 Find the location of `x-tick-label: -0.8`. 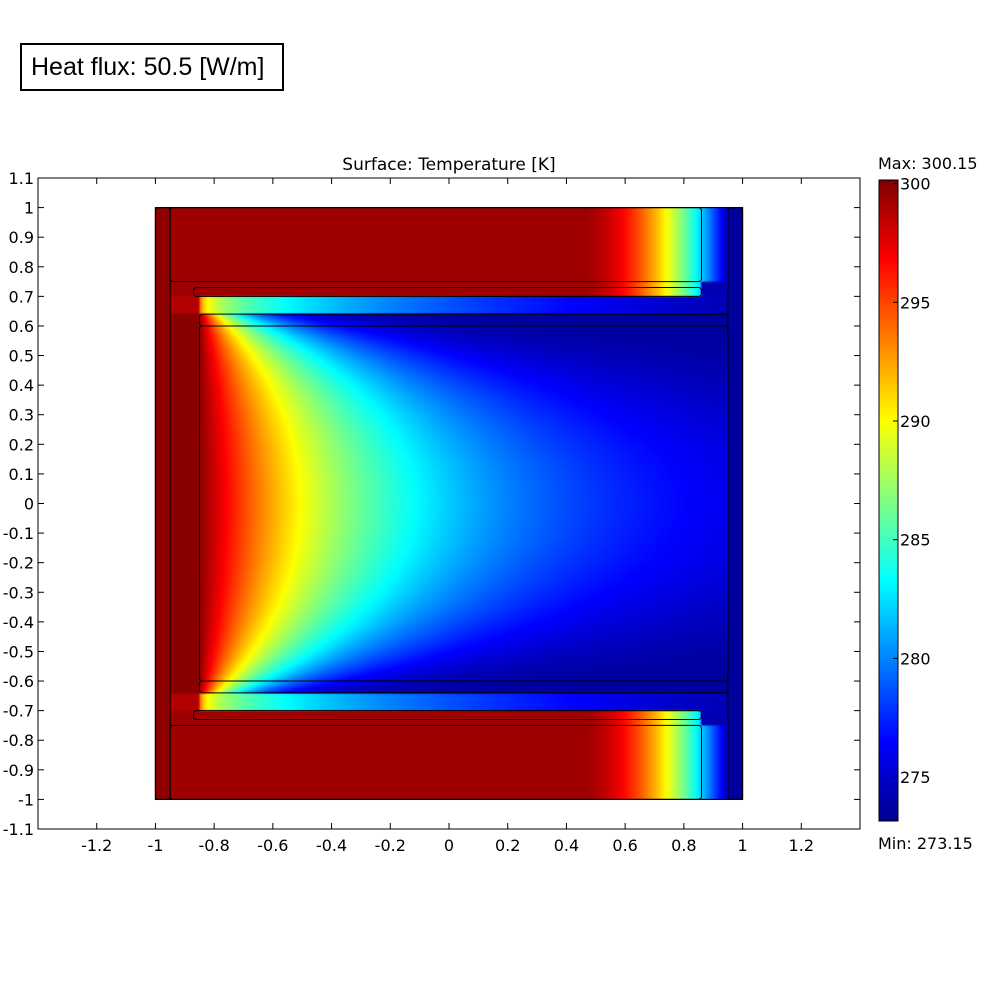

x-tick-label: -0.8 is located at coordinates (214, 845).